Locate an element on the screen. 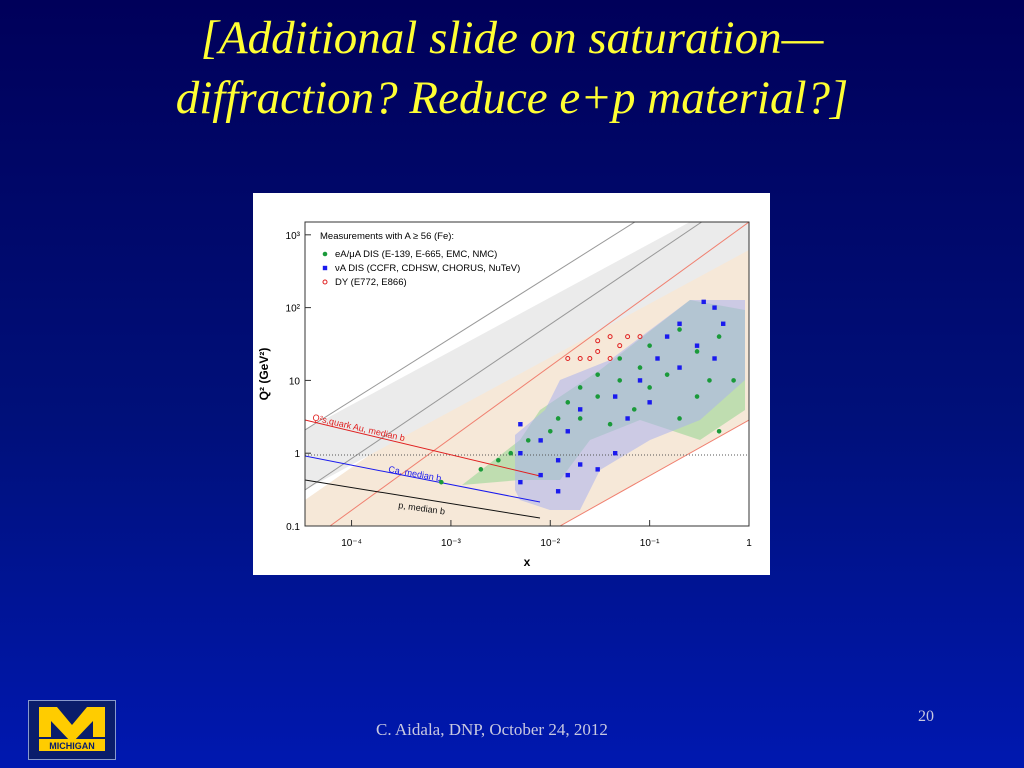  y-tick-label: 1 is located at coordinates (297, 454).